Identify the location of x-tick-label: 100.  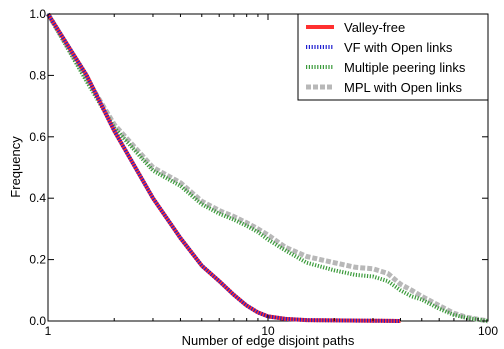
(488, 331).